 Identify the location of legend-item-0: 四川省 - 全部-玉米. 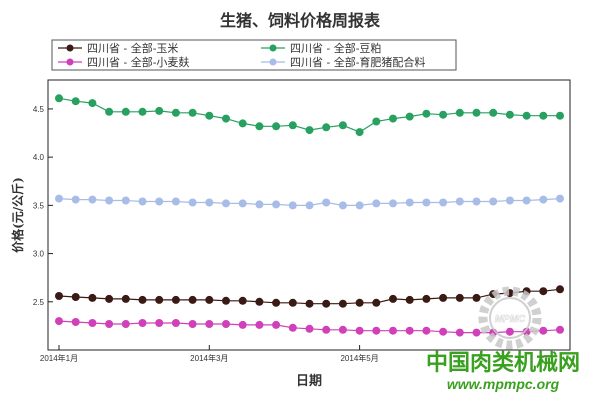
(118, 48).